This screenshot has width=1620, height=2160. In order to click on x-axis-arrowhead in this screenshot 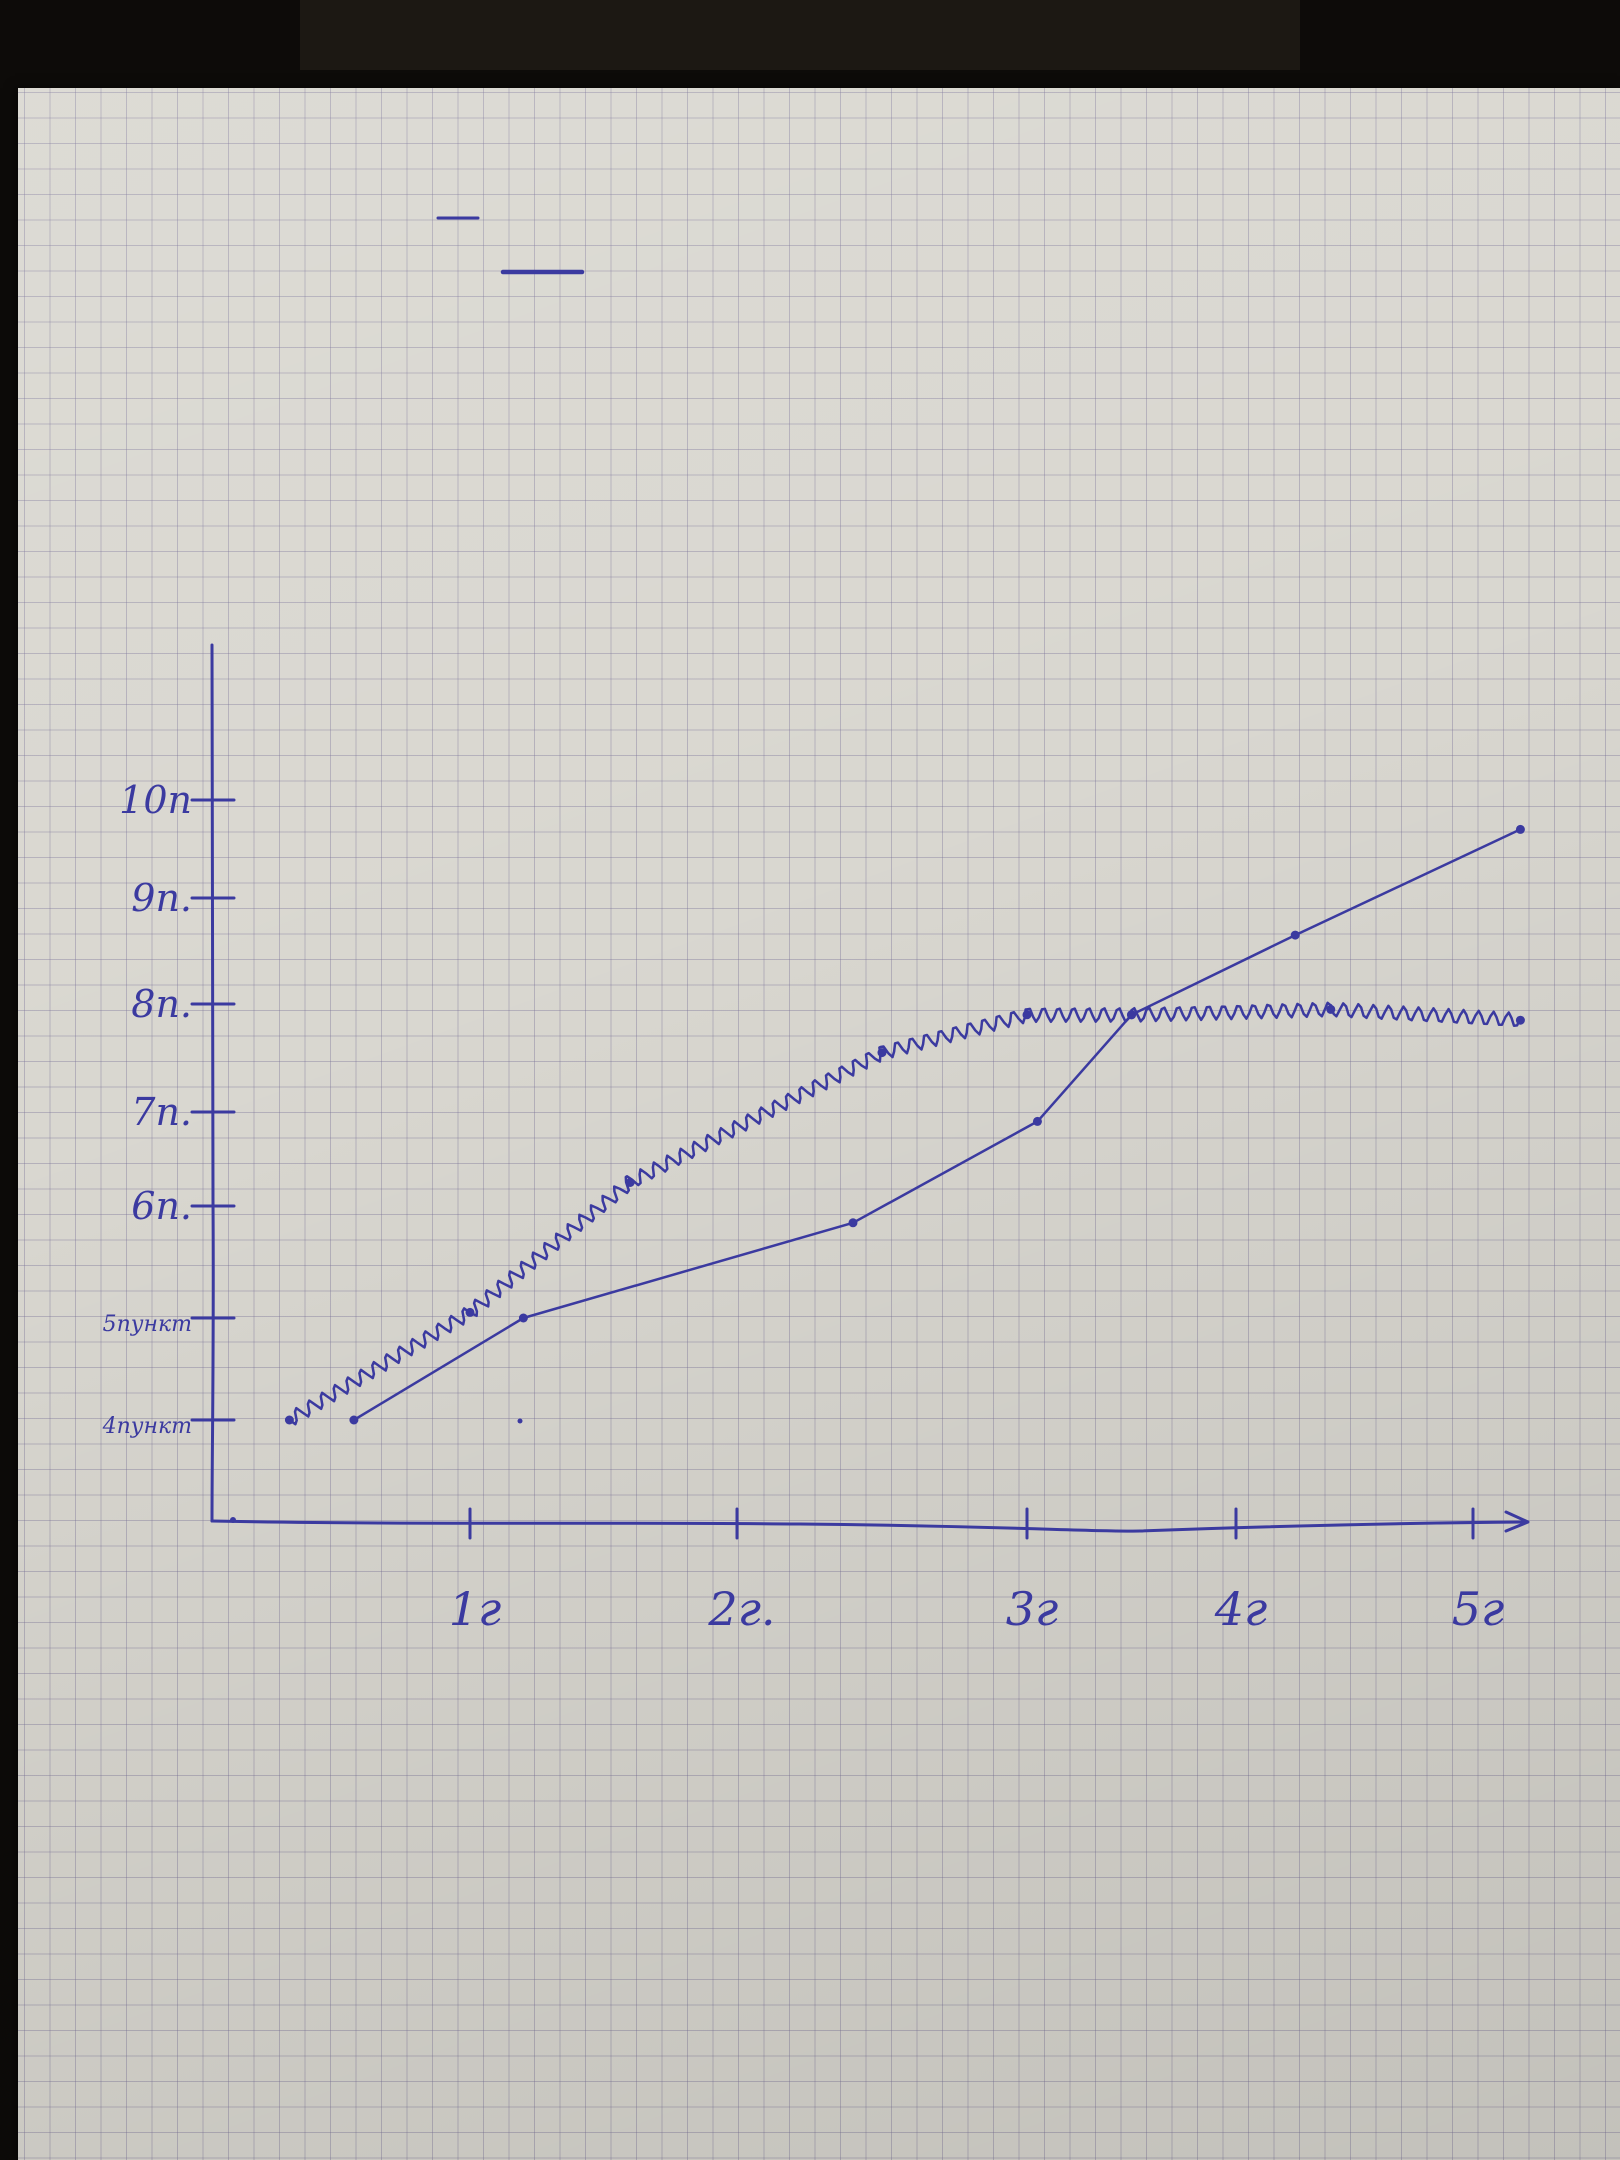, I will do `click(1517, 1521)`.